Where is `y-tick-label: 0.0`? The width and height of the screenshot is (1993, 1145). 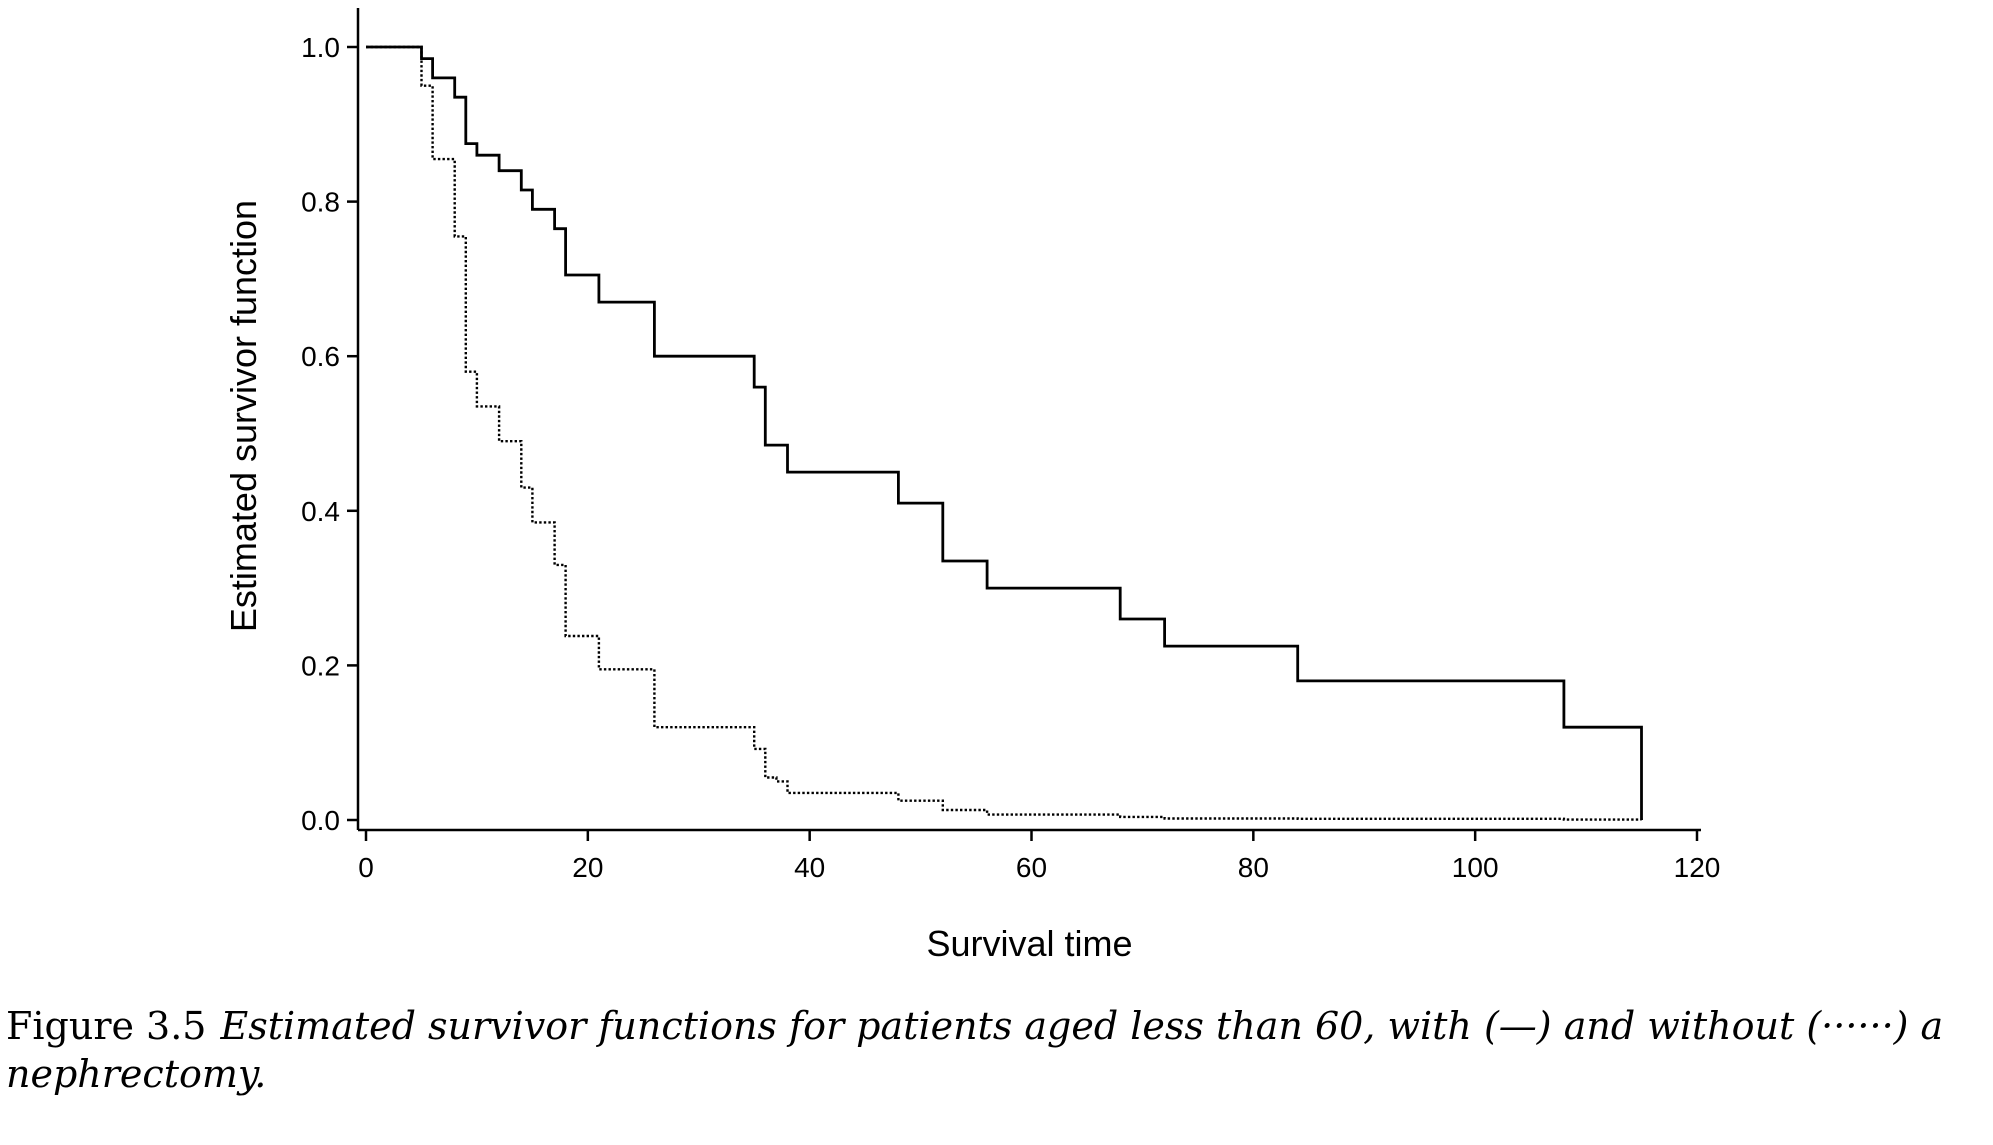
y-tick-label: 0.0 is located at coordinates (320, 820).